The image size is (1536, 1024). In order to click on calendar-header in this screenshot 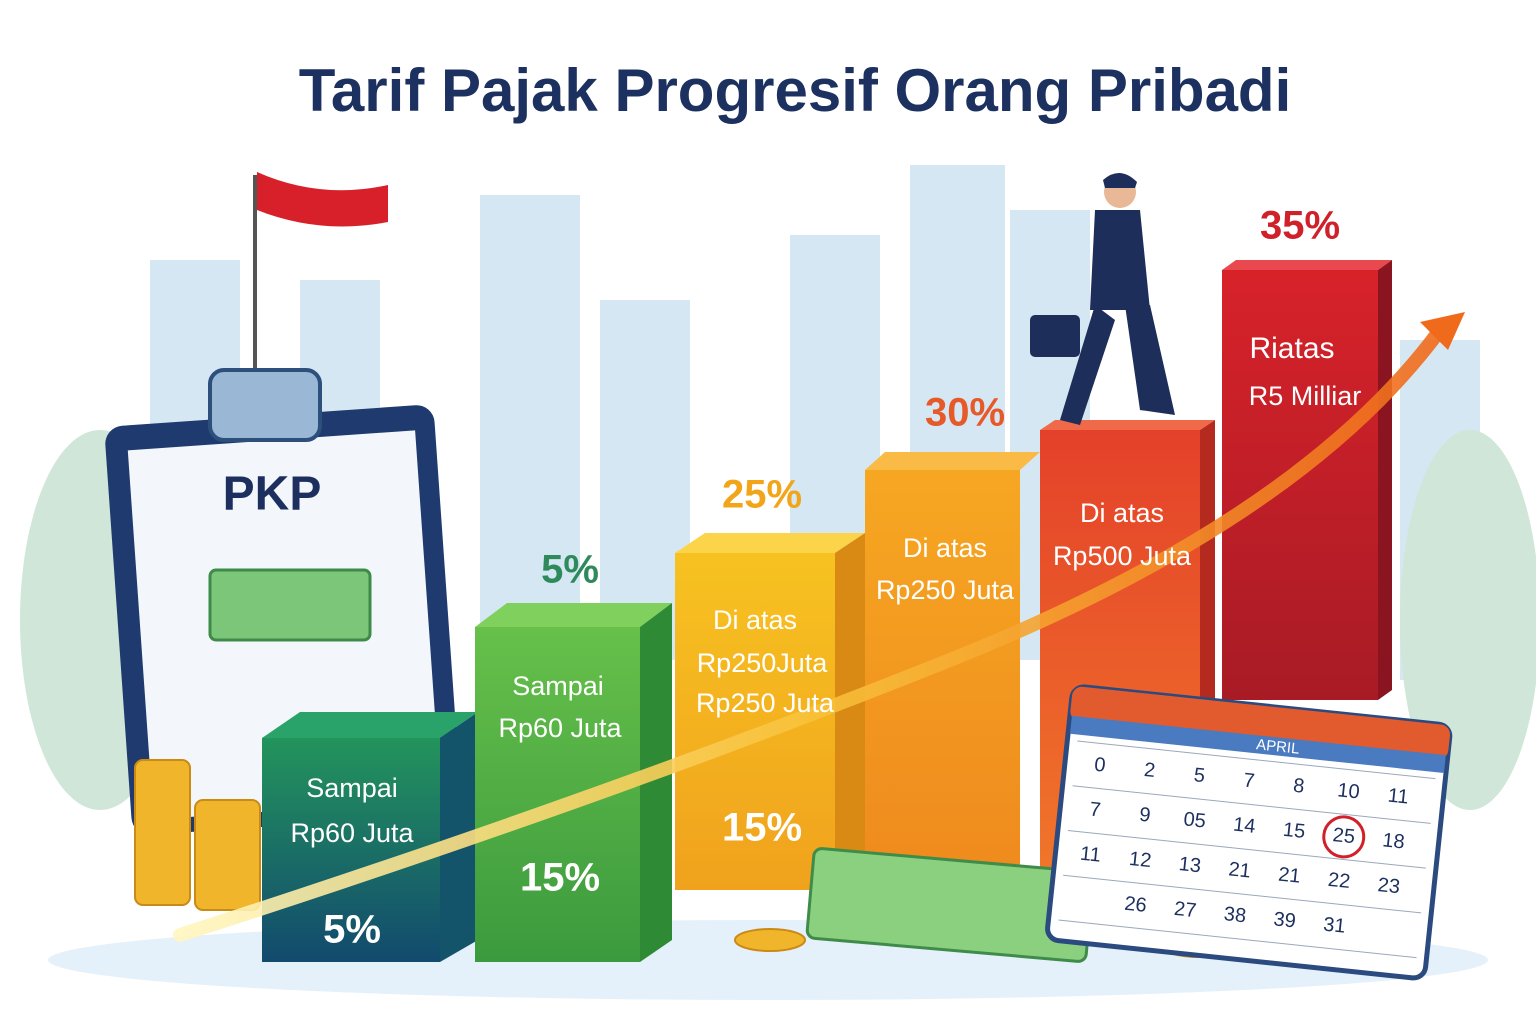, I will do `click(1260, 723)`.